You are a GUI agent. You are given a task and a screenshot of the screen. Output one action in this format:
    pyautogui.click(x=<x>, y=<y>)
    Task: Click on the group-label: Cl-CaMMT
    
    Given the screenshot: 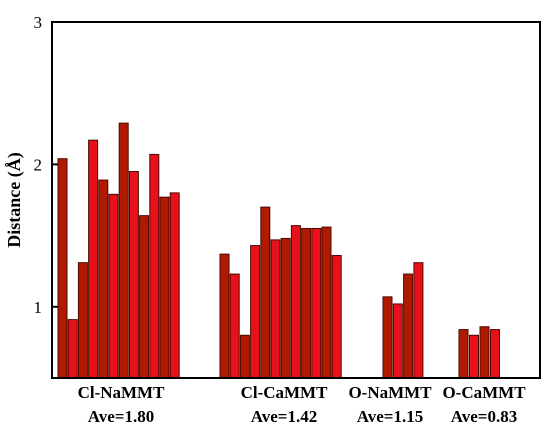 What is the action you would take?
    pyautogui.click(x=285, y=392)
    